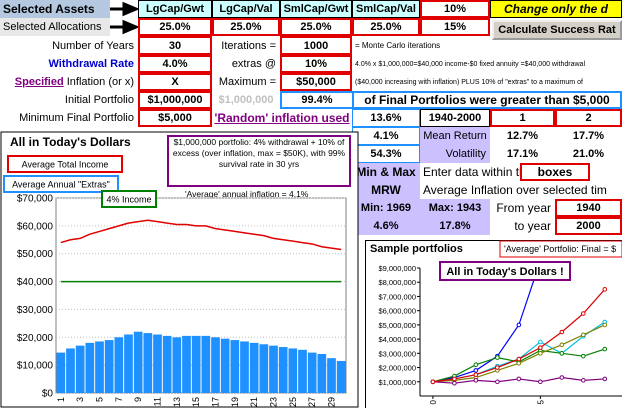 Image resolution: width=622 pixels, height=408 pixels. What do you see at coordinates (254, 402) in the screenshot?
I see `x-tick-label: 21` at bounding box center [254, 402].